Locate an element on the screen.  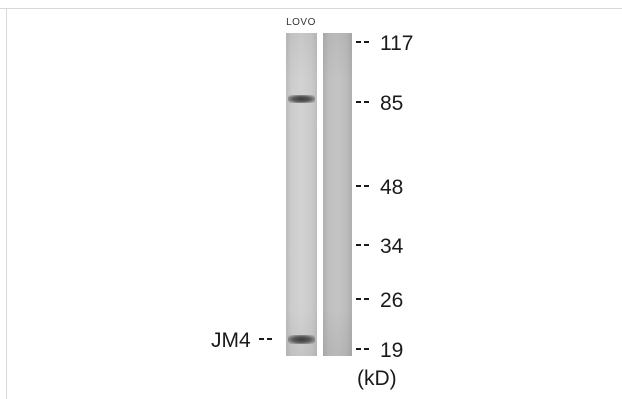
marker-label: 34 is located at coordinates (392, 246).